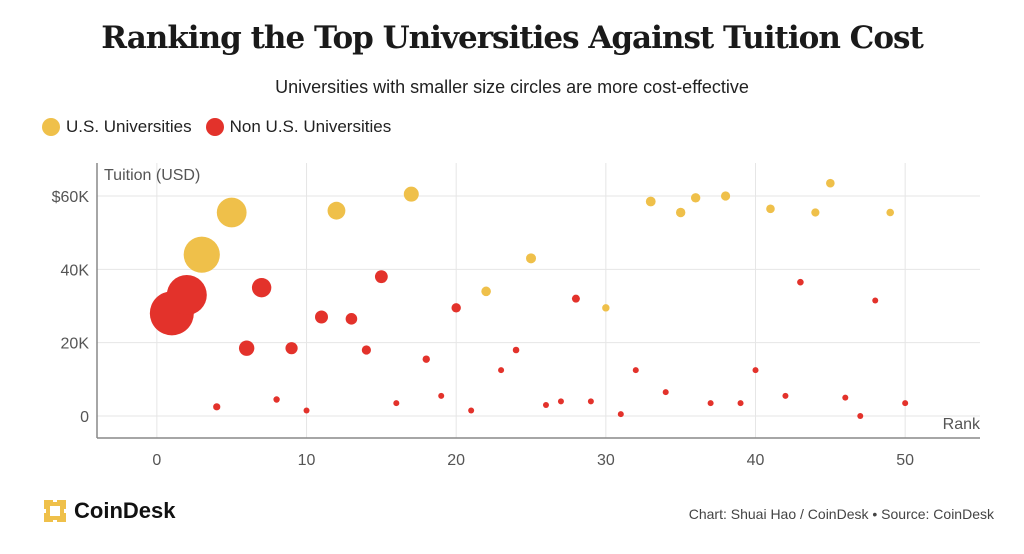 This screenshot has width=1024, height=554. I want to click on y-tick-label: 40K, so click(75, 270).